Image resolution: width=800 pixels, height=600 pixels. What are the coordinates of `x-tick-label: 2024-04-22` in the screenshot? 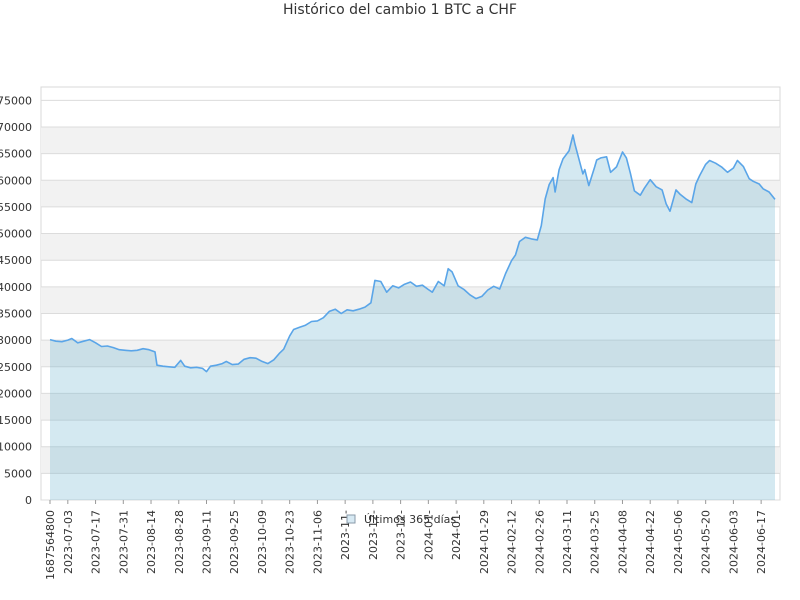 It's located at (650, 542).